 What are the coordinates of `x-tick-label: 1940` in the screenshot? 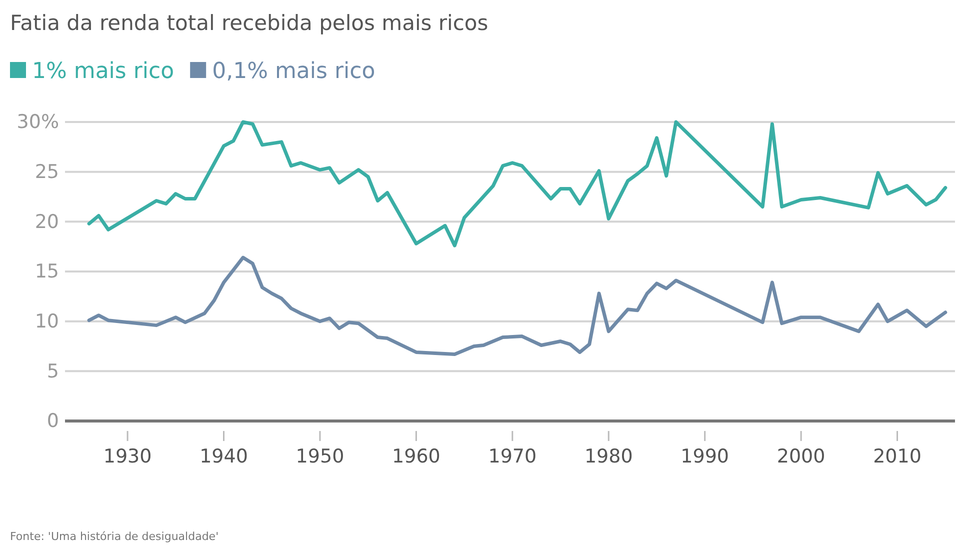 It's located at (224, 456).